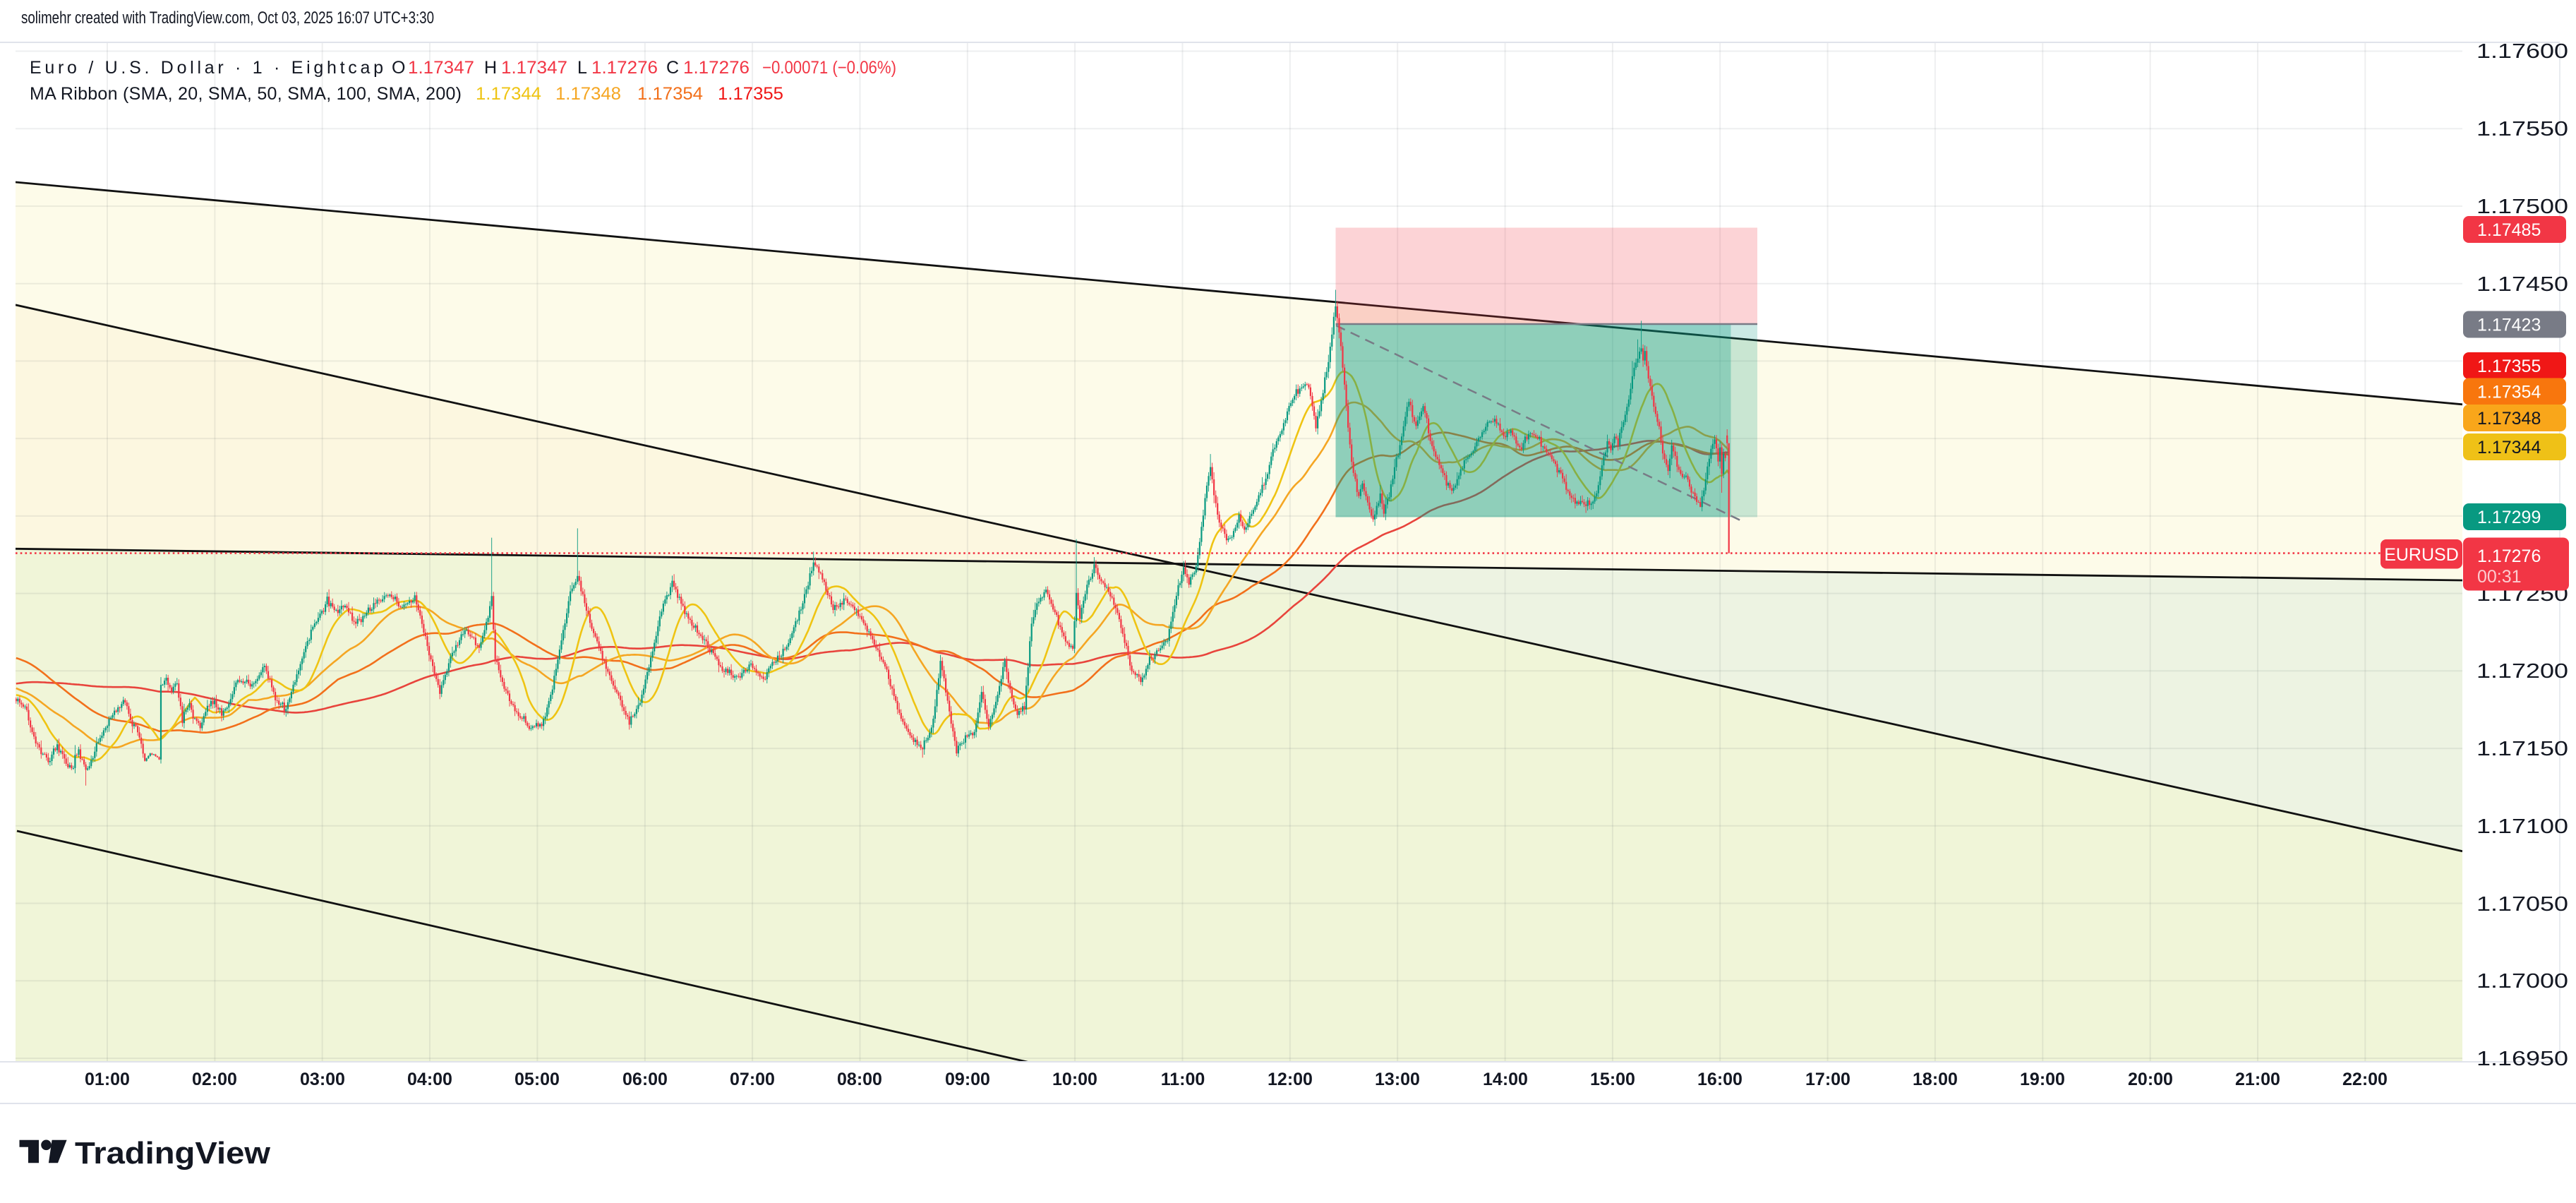  I want to click on svg-text: 1.17050, so click(2522, 904).